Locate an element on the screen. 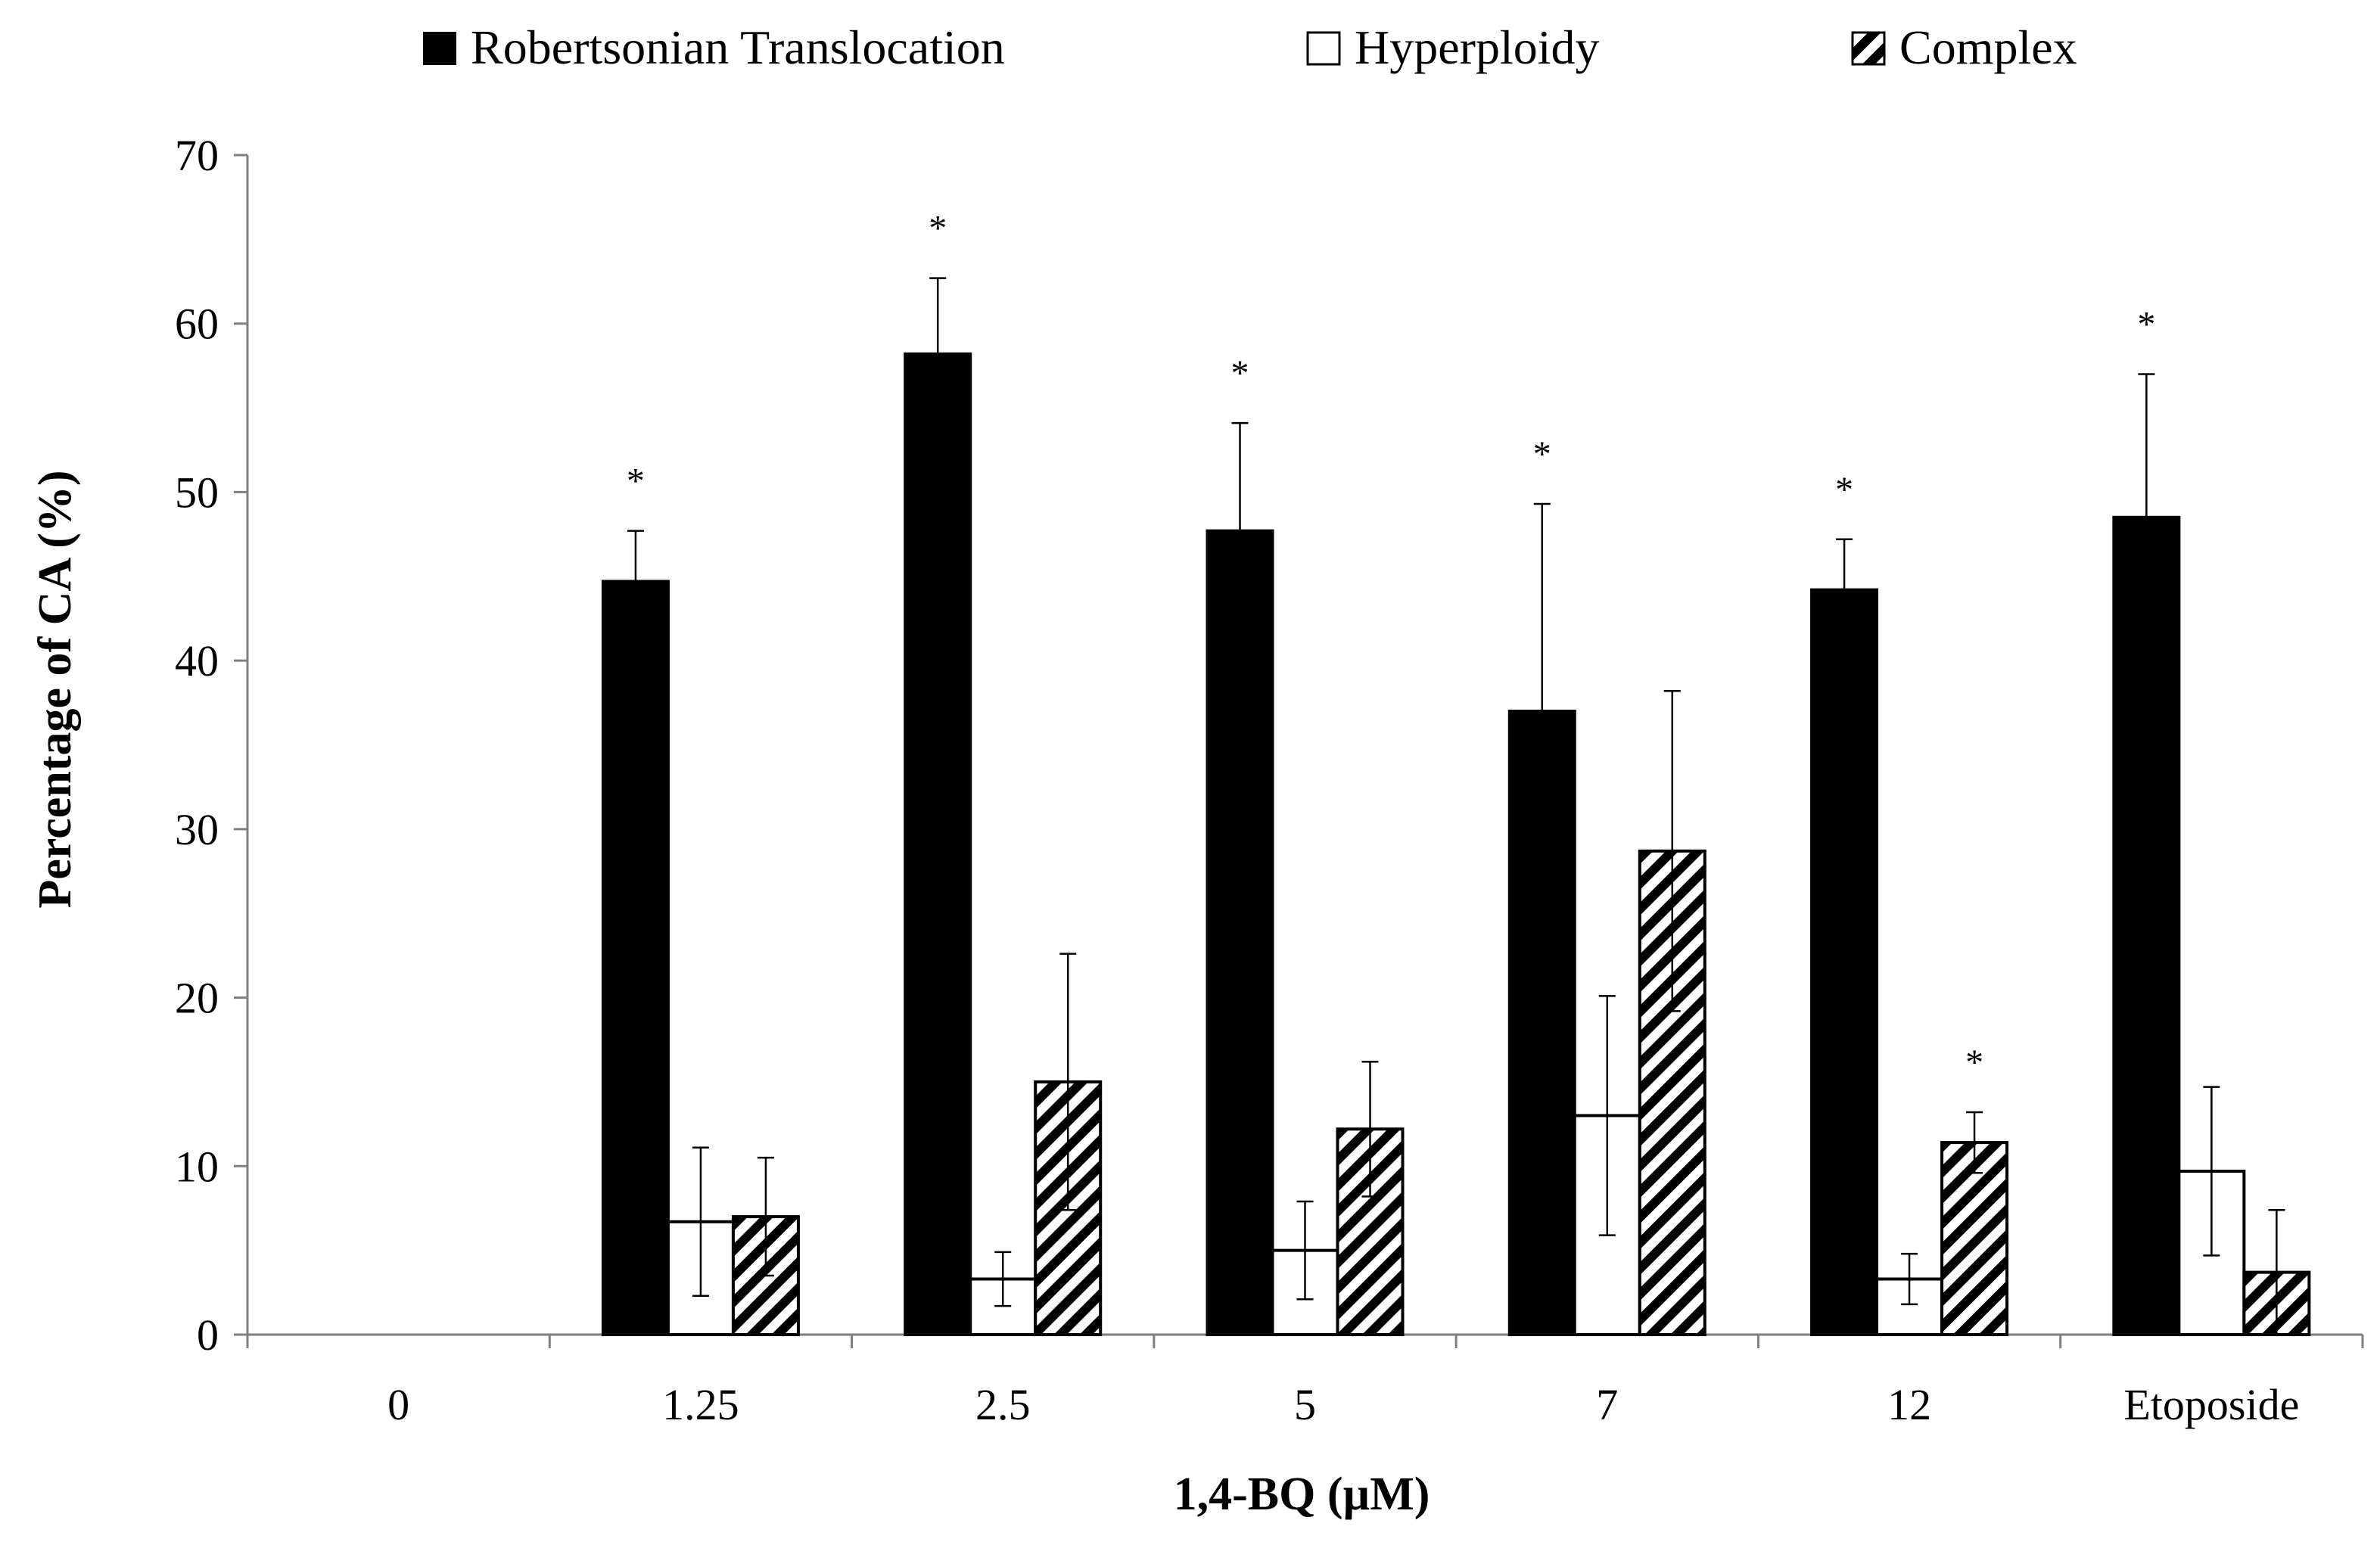 Image resolution: width=2380 pixels, height=1548 pixels. y-axis-ticks: 0 10 20 30 40 50 60 70 is located at coordinates (211, 745).